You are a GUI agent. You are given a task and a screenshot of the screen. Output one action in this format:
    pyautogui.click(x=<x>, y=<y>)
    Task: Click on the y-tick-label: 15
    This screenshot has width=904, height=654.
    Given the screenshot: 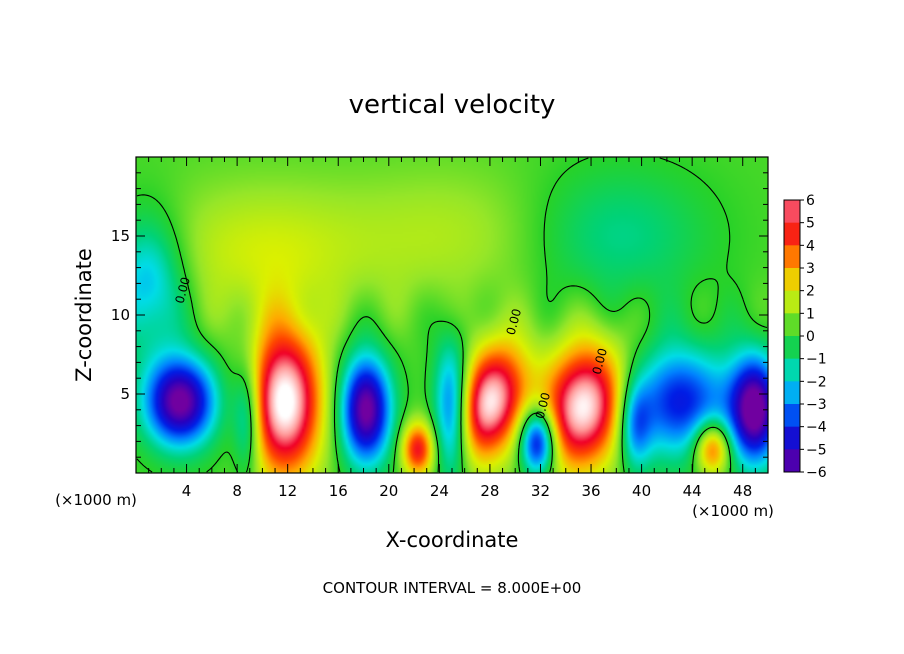 What is the action you would take?
    pyautogui.click(x=120, y=236)
    